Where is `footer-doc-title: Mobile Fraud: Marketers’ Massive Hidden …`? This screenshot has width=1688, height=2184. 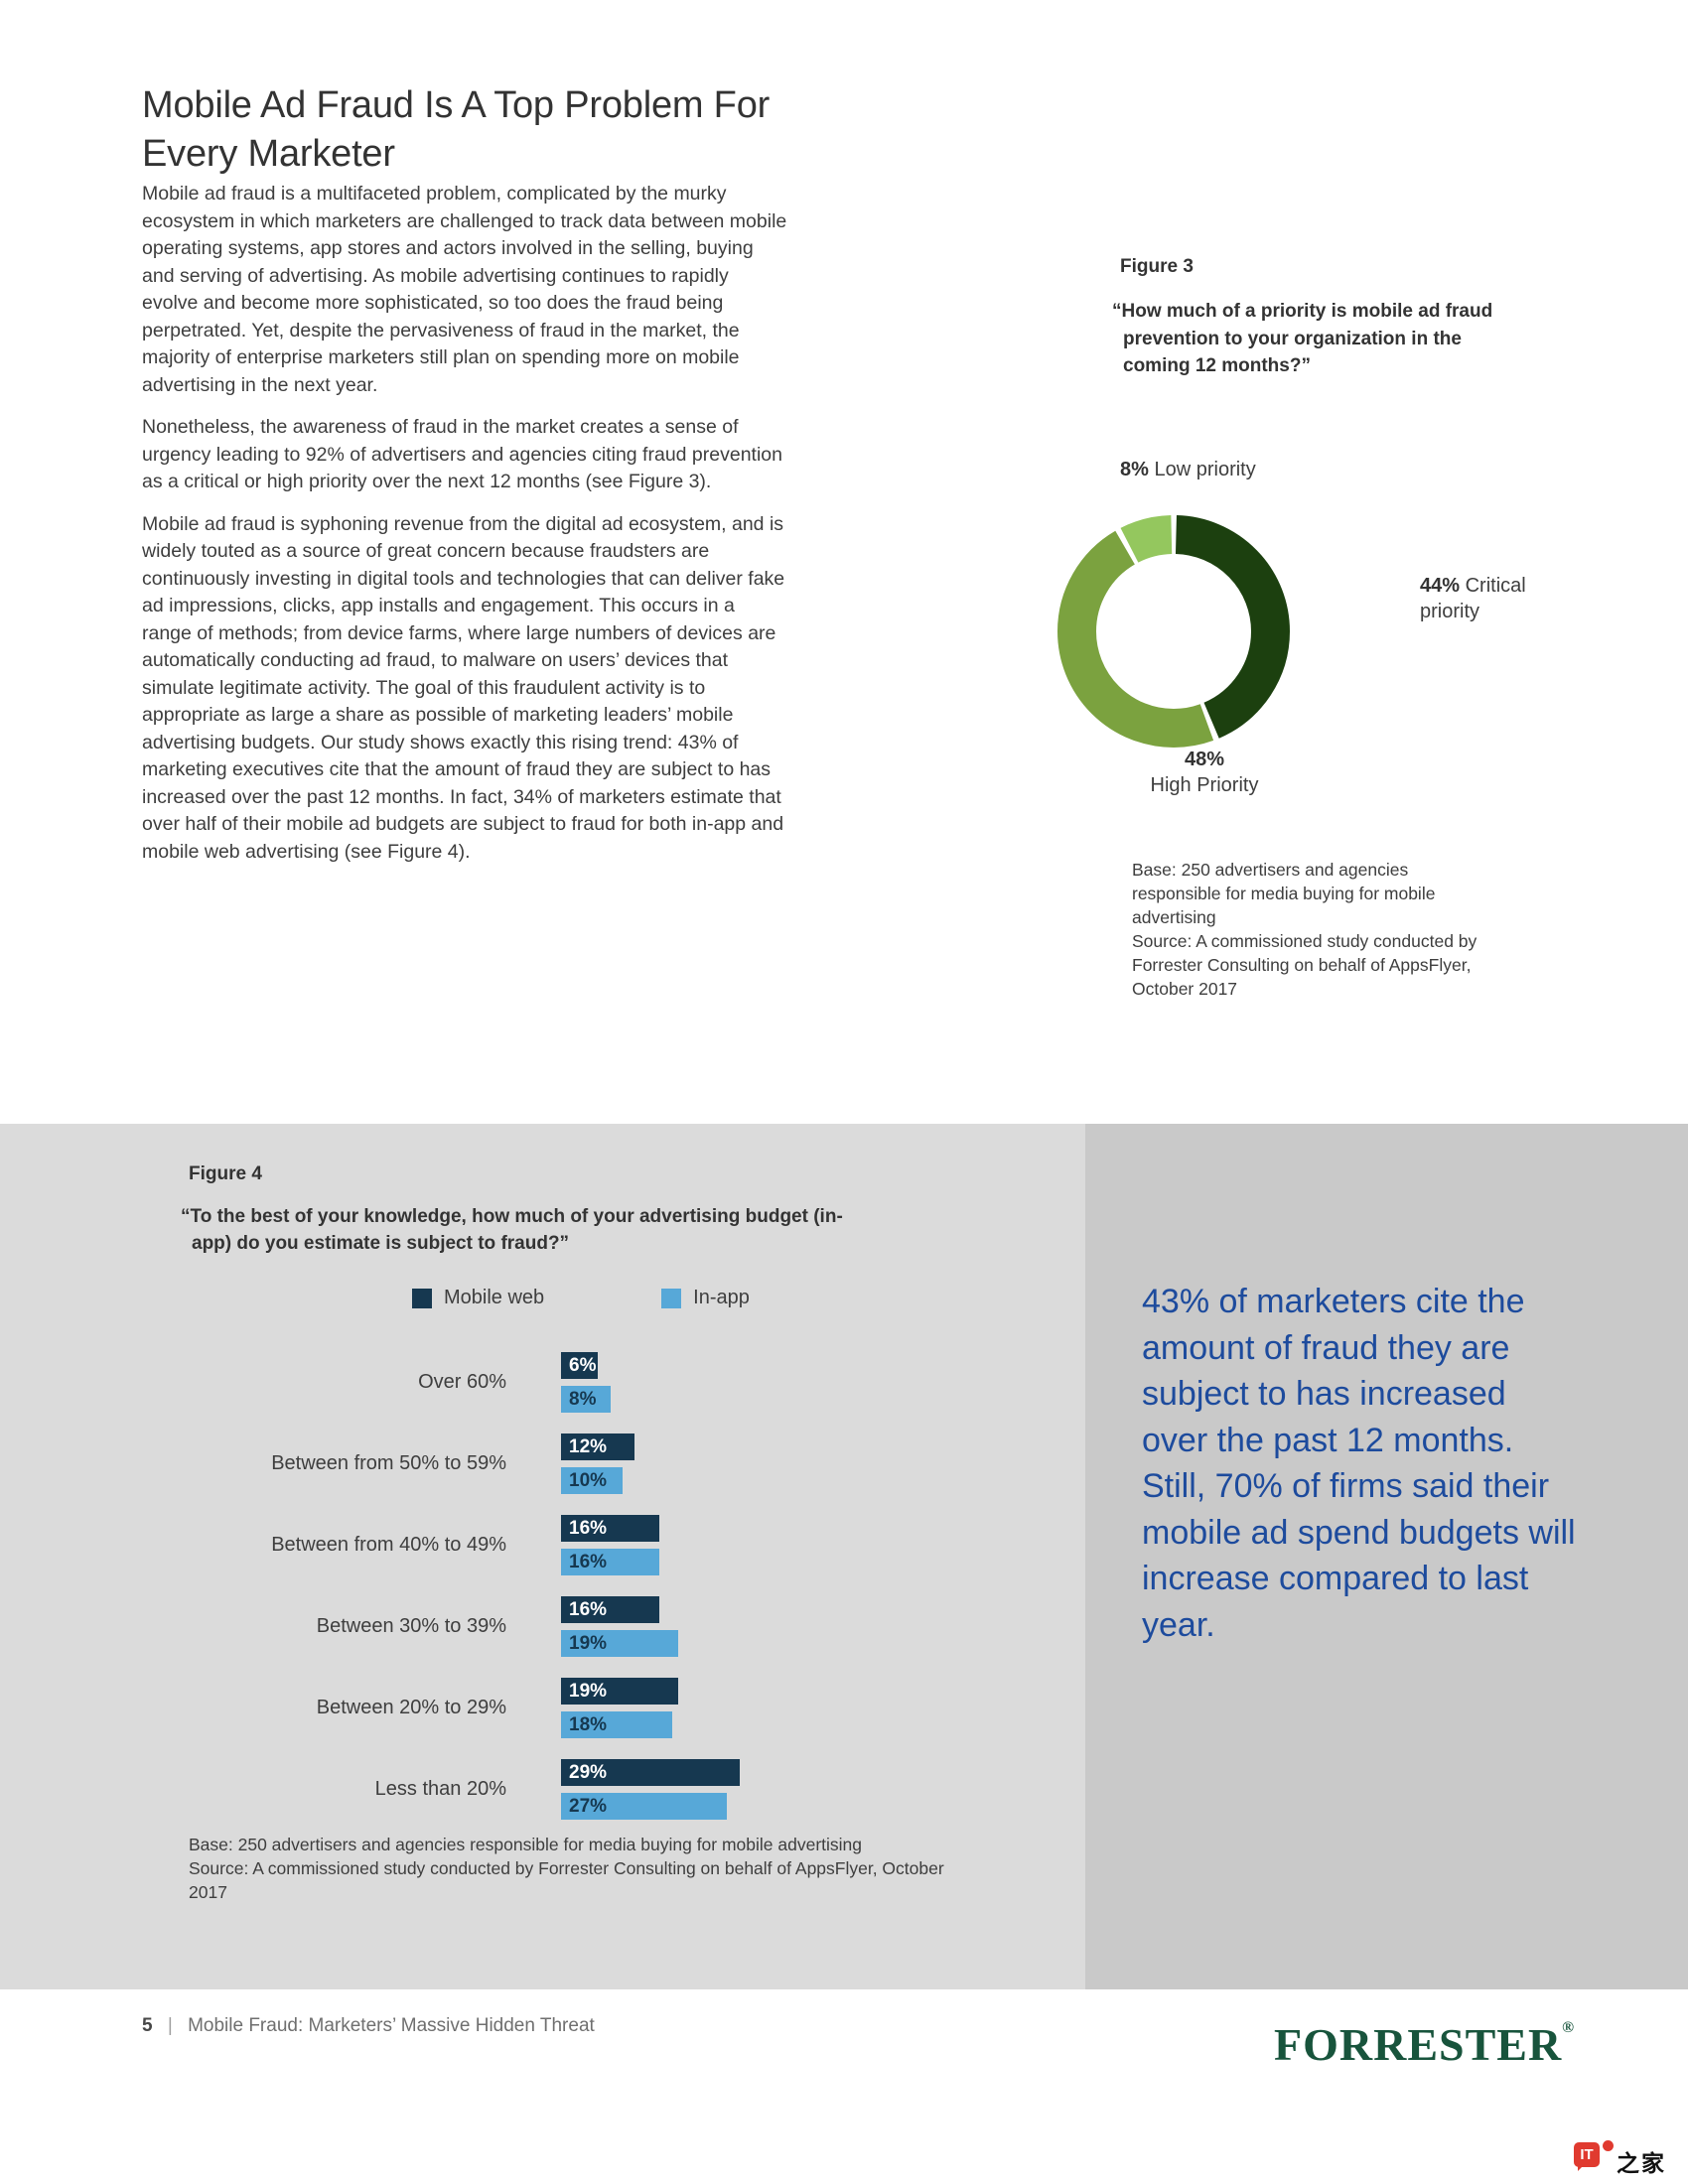 footer-doc-title: Mobile Fraud: Marketers’ Massive Hidden … is located at coordinates (391, 2025).